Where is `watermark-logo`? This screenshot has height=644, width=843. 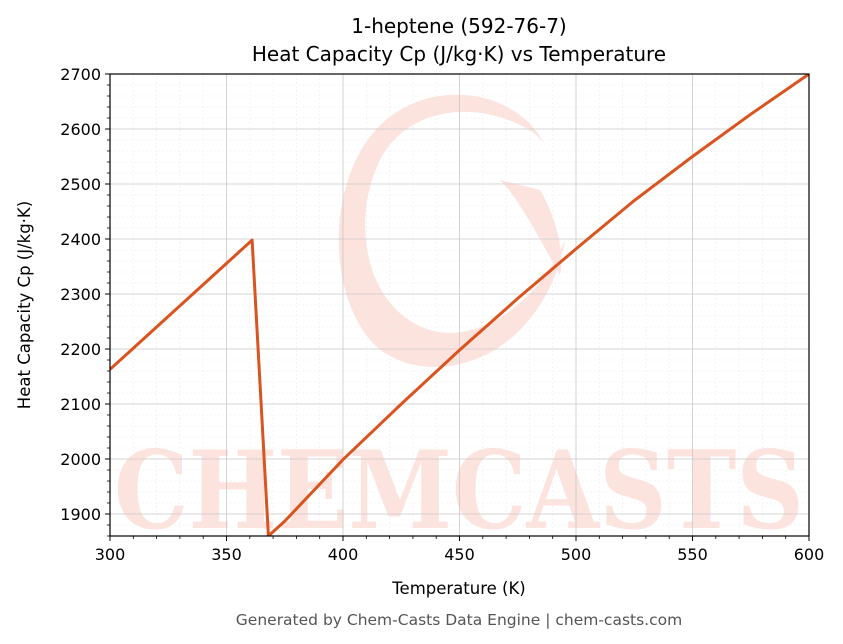
watermark-logo is located at coordinates (451, 230).